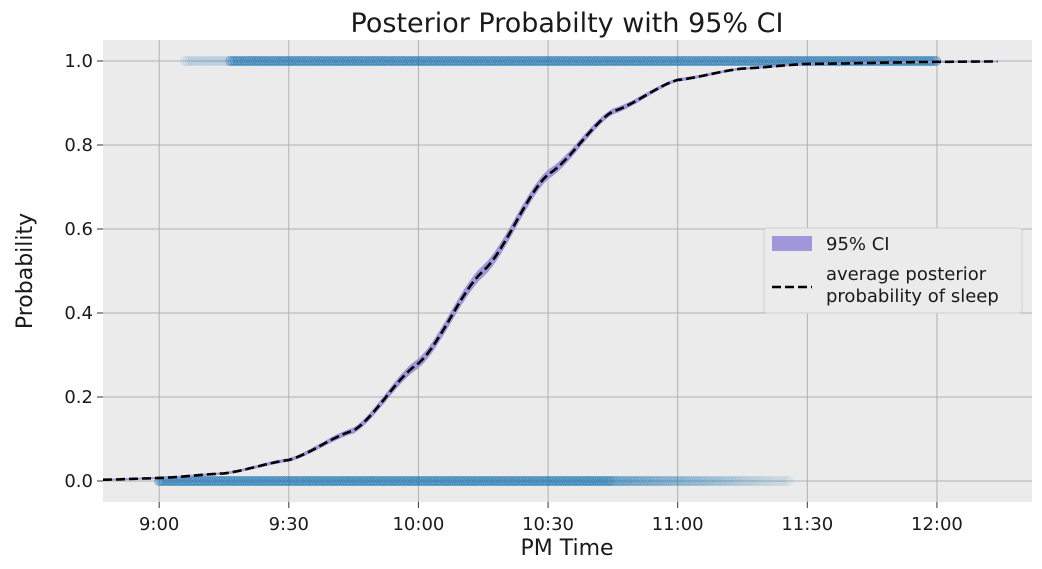 This screenshot has height=569, width=1042. Describe the element at coordinates (78, 313) in the screenshot. I see `y-tick-label: 0.4` at that location.